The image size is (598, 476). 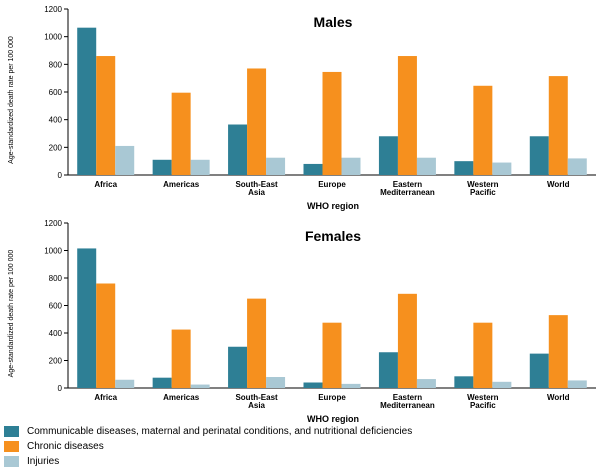 What do you see at coordinates (483, 397) in the screenshot?
I see `females-category-label: Western` at bounding box center [483, 397].